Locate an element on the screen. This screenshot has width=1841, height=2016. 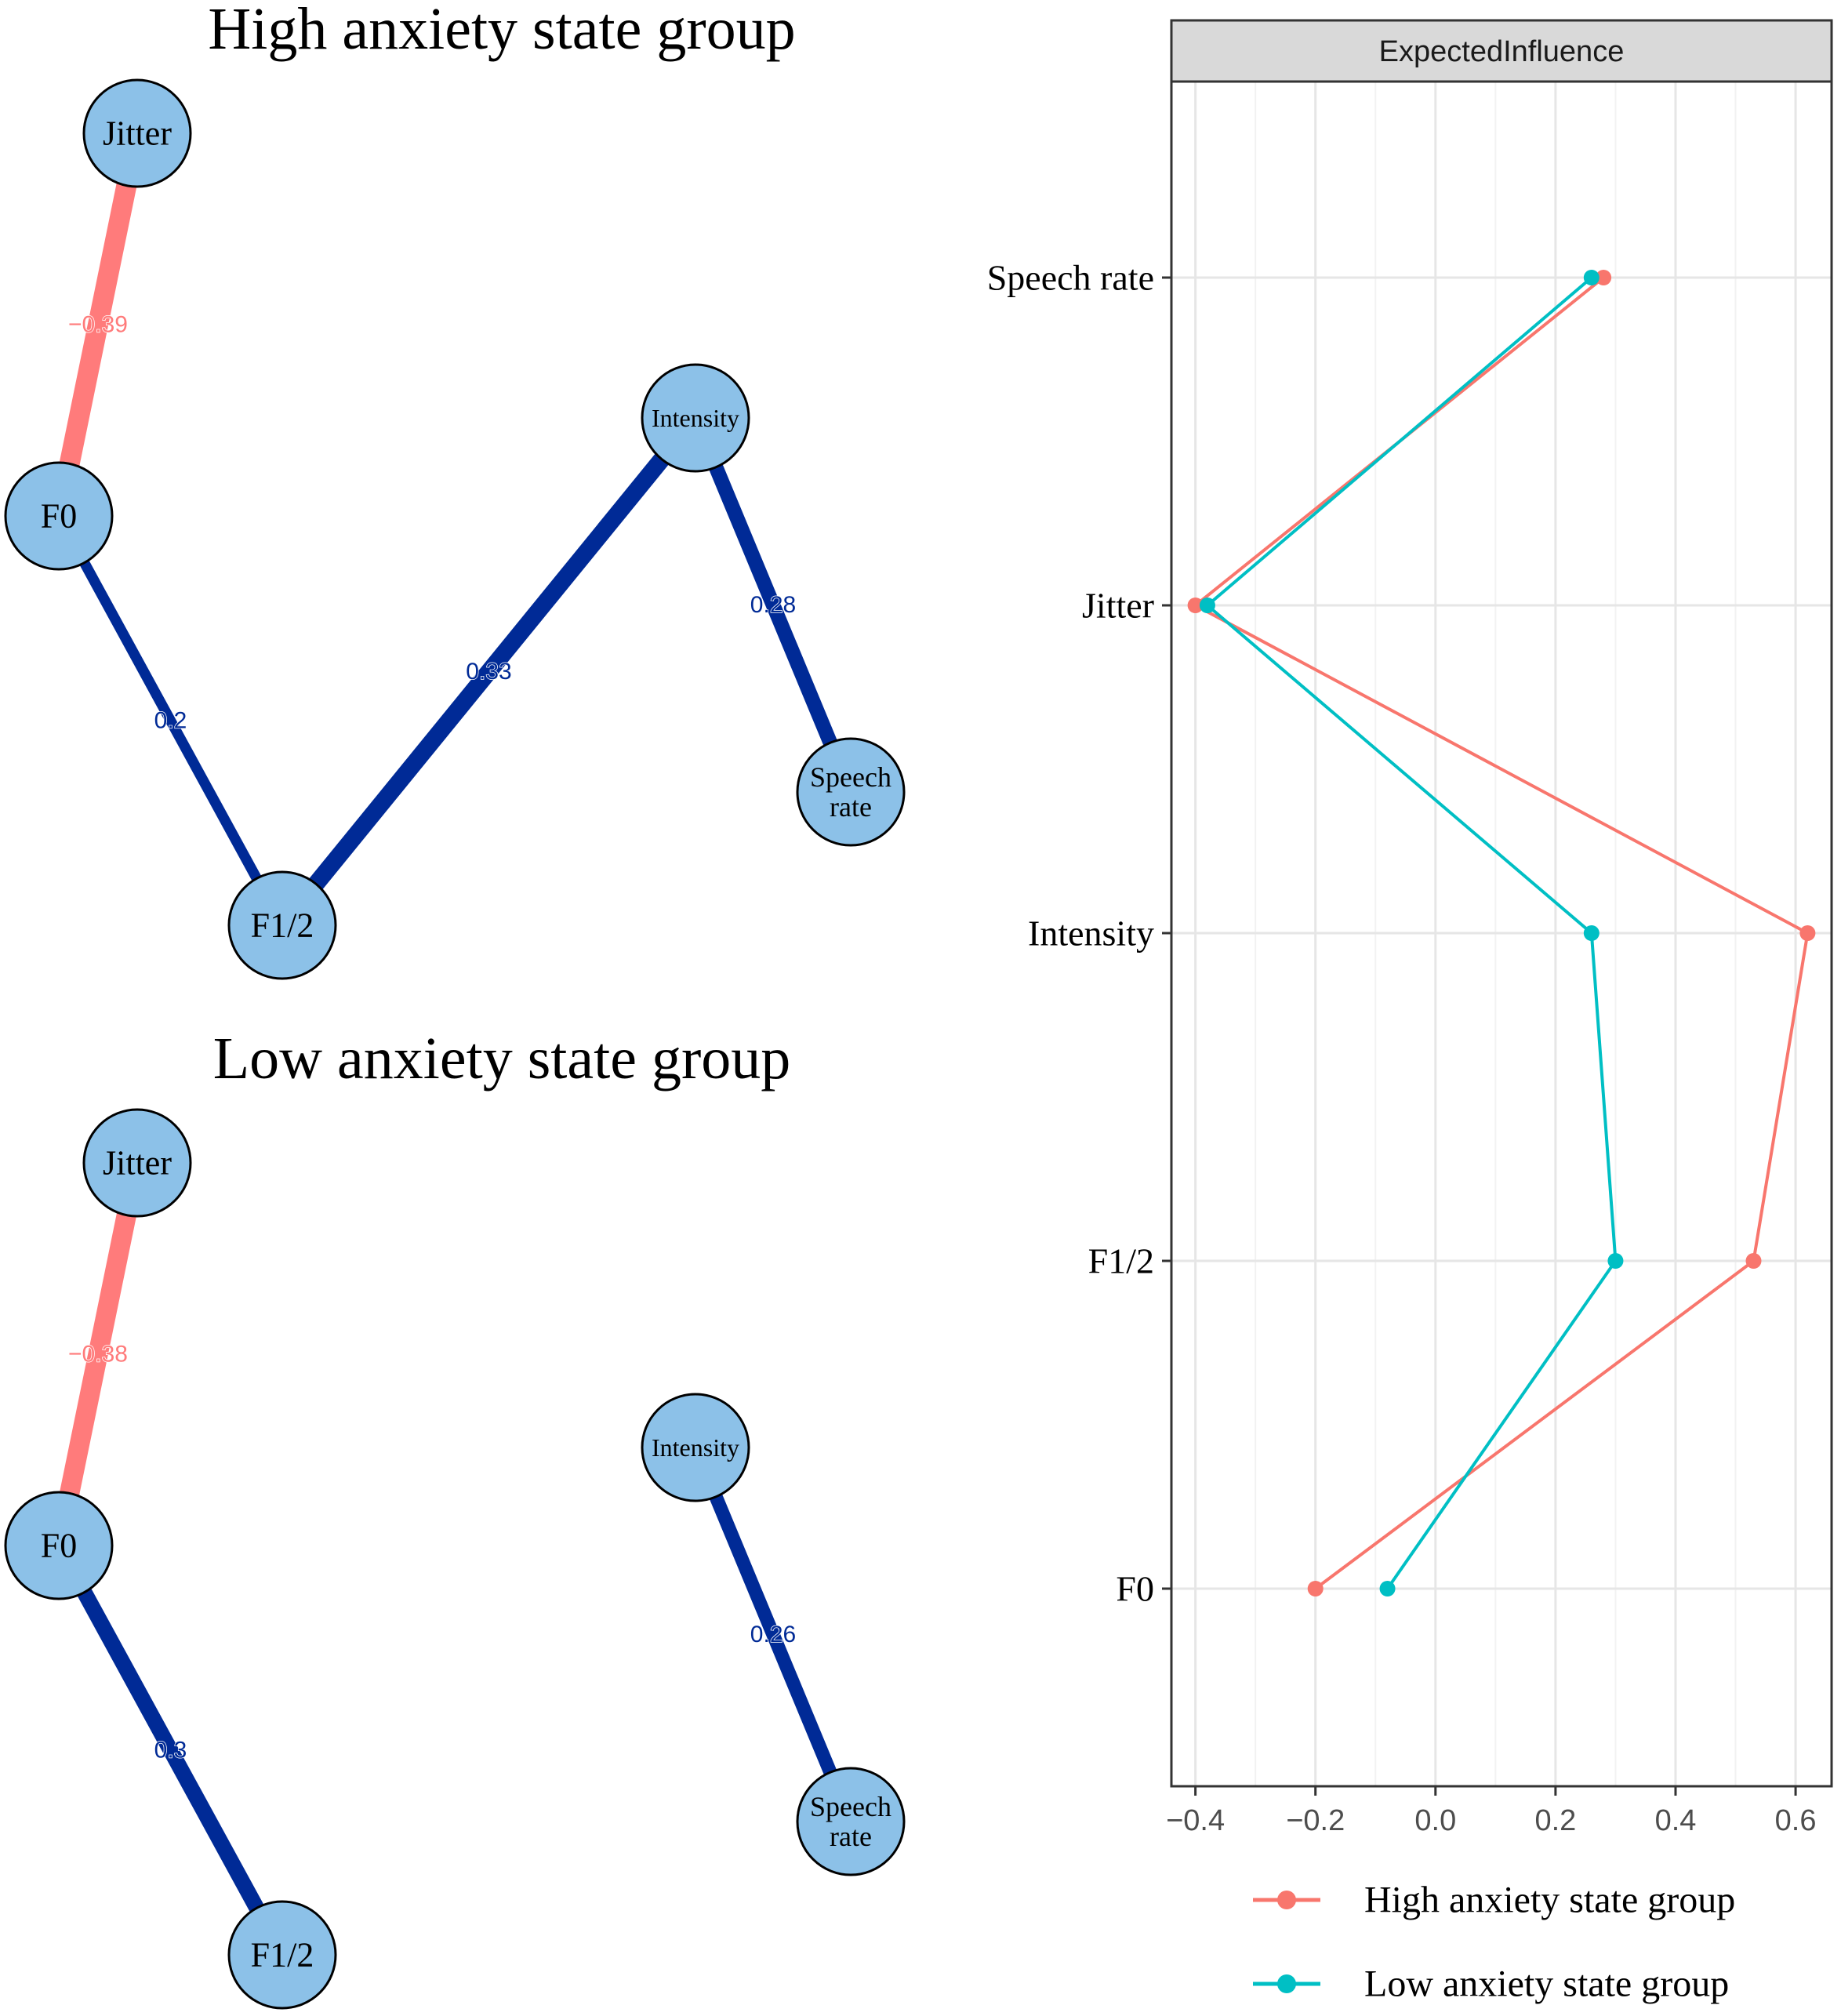
edge-weight-label: −0.38 is located at coordinates (98, 1355).